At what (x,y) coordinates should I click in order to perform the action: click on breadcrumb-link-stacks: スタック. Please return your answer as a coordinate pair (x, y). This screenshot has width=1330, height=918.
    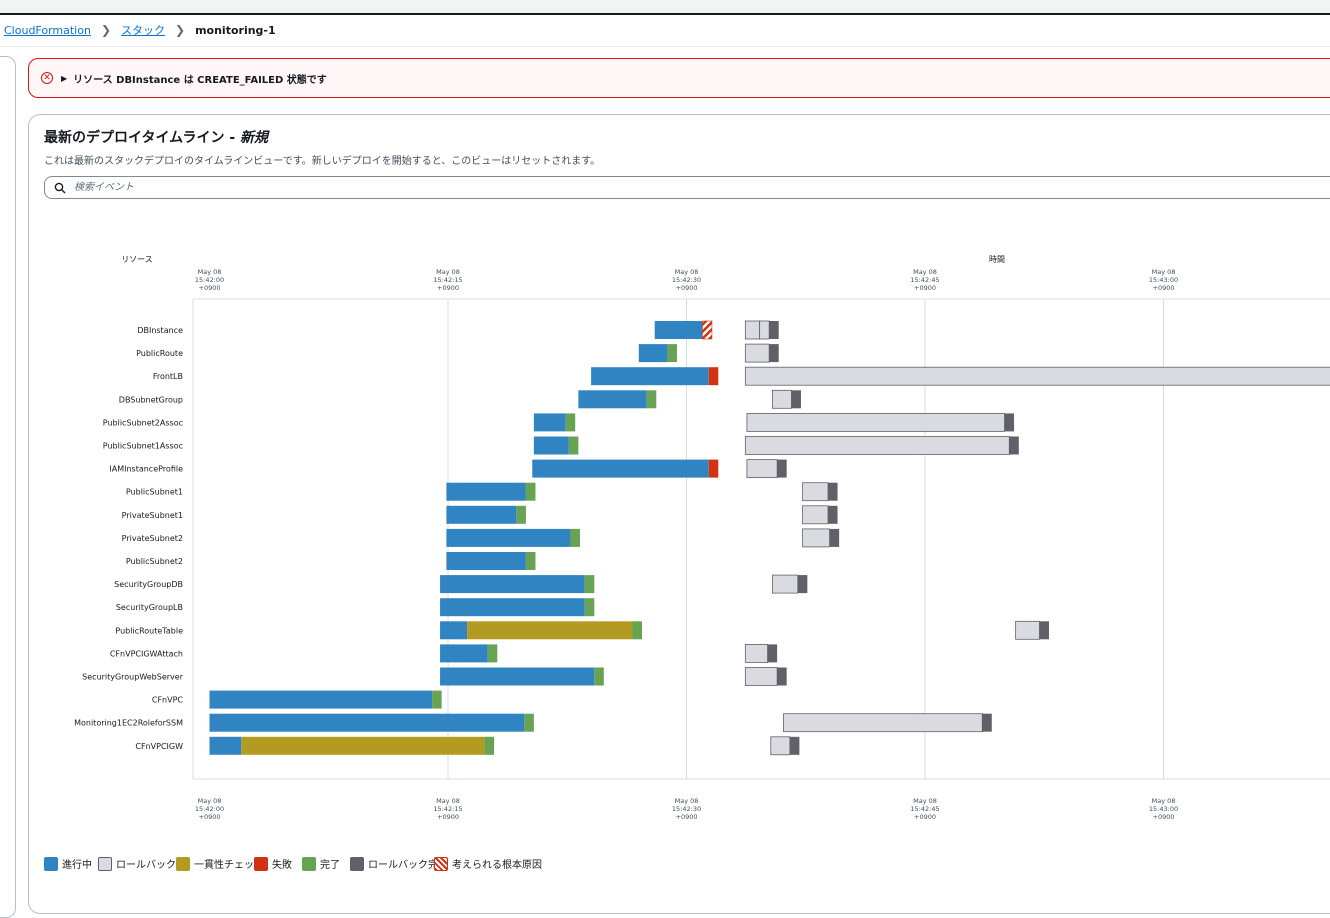
    Looking at the image, I should click on (143, 30).